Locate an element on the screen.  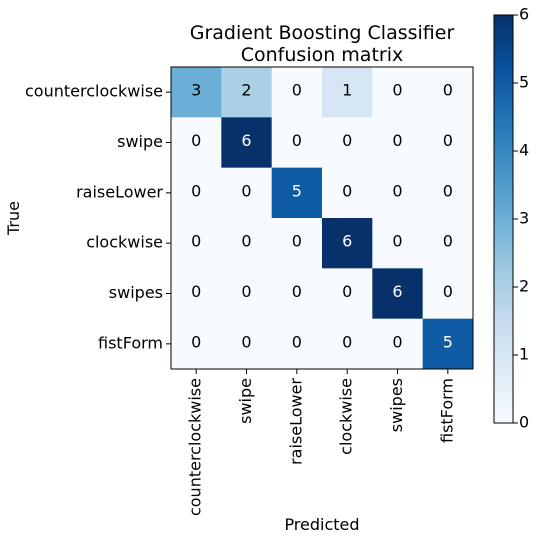
y-tick-label: fistForm is located at coordinates (130, 342).